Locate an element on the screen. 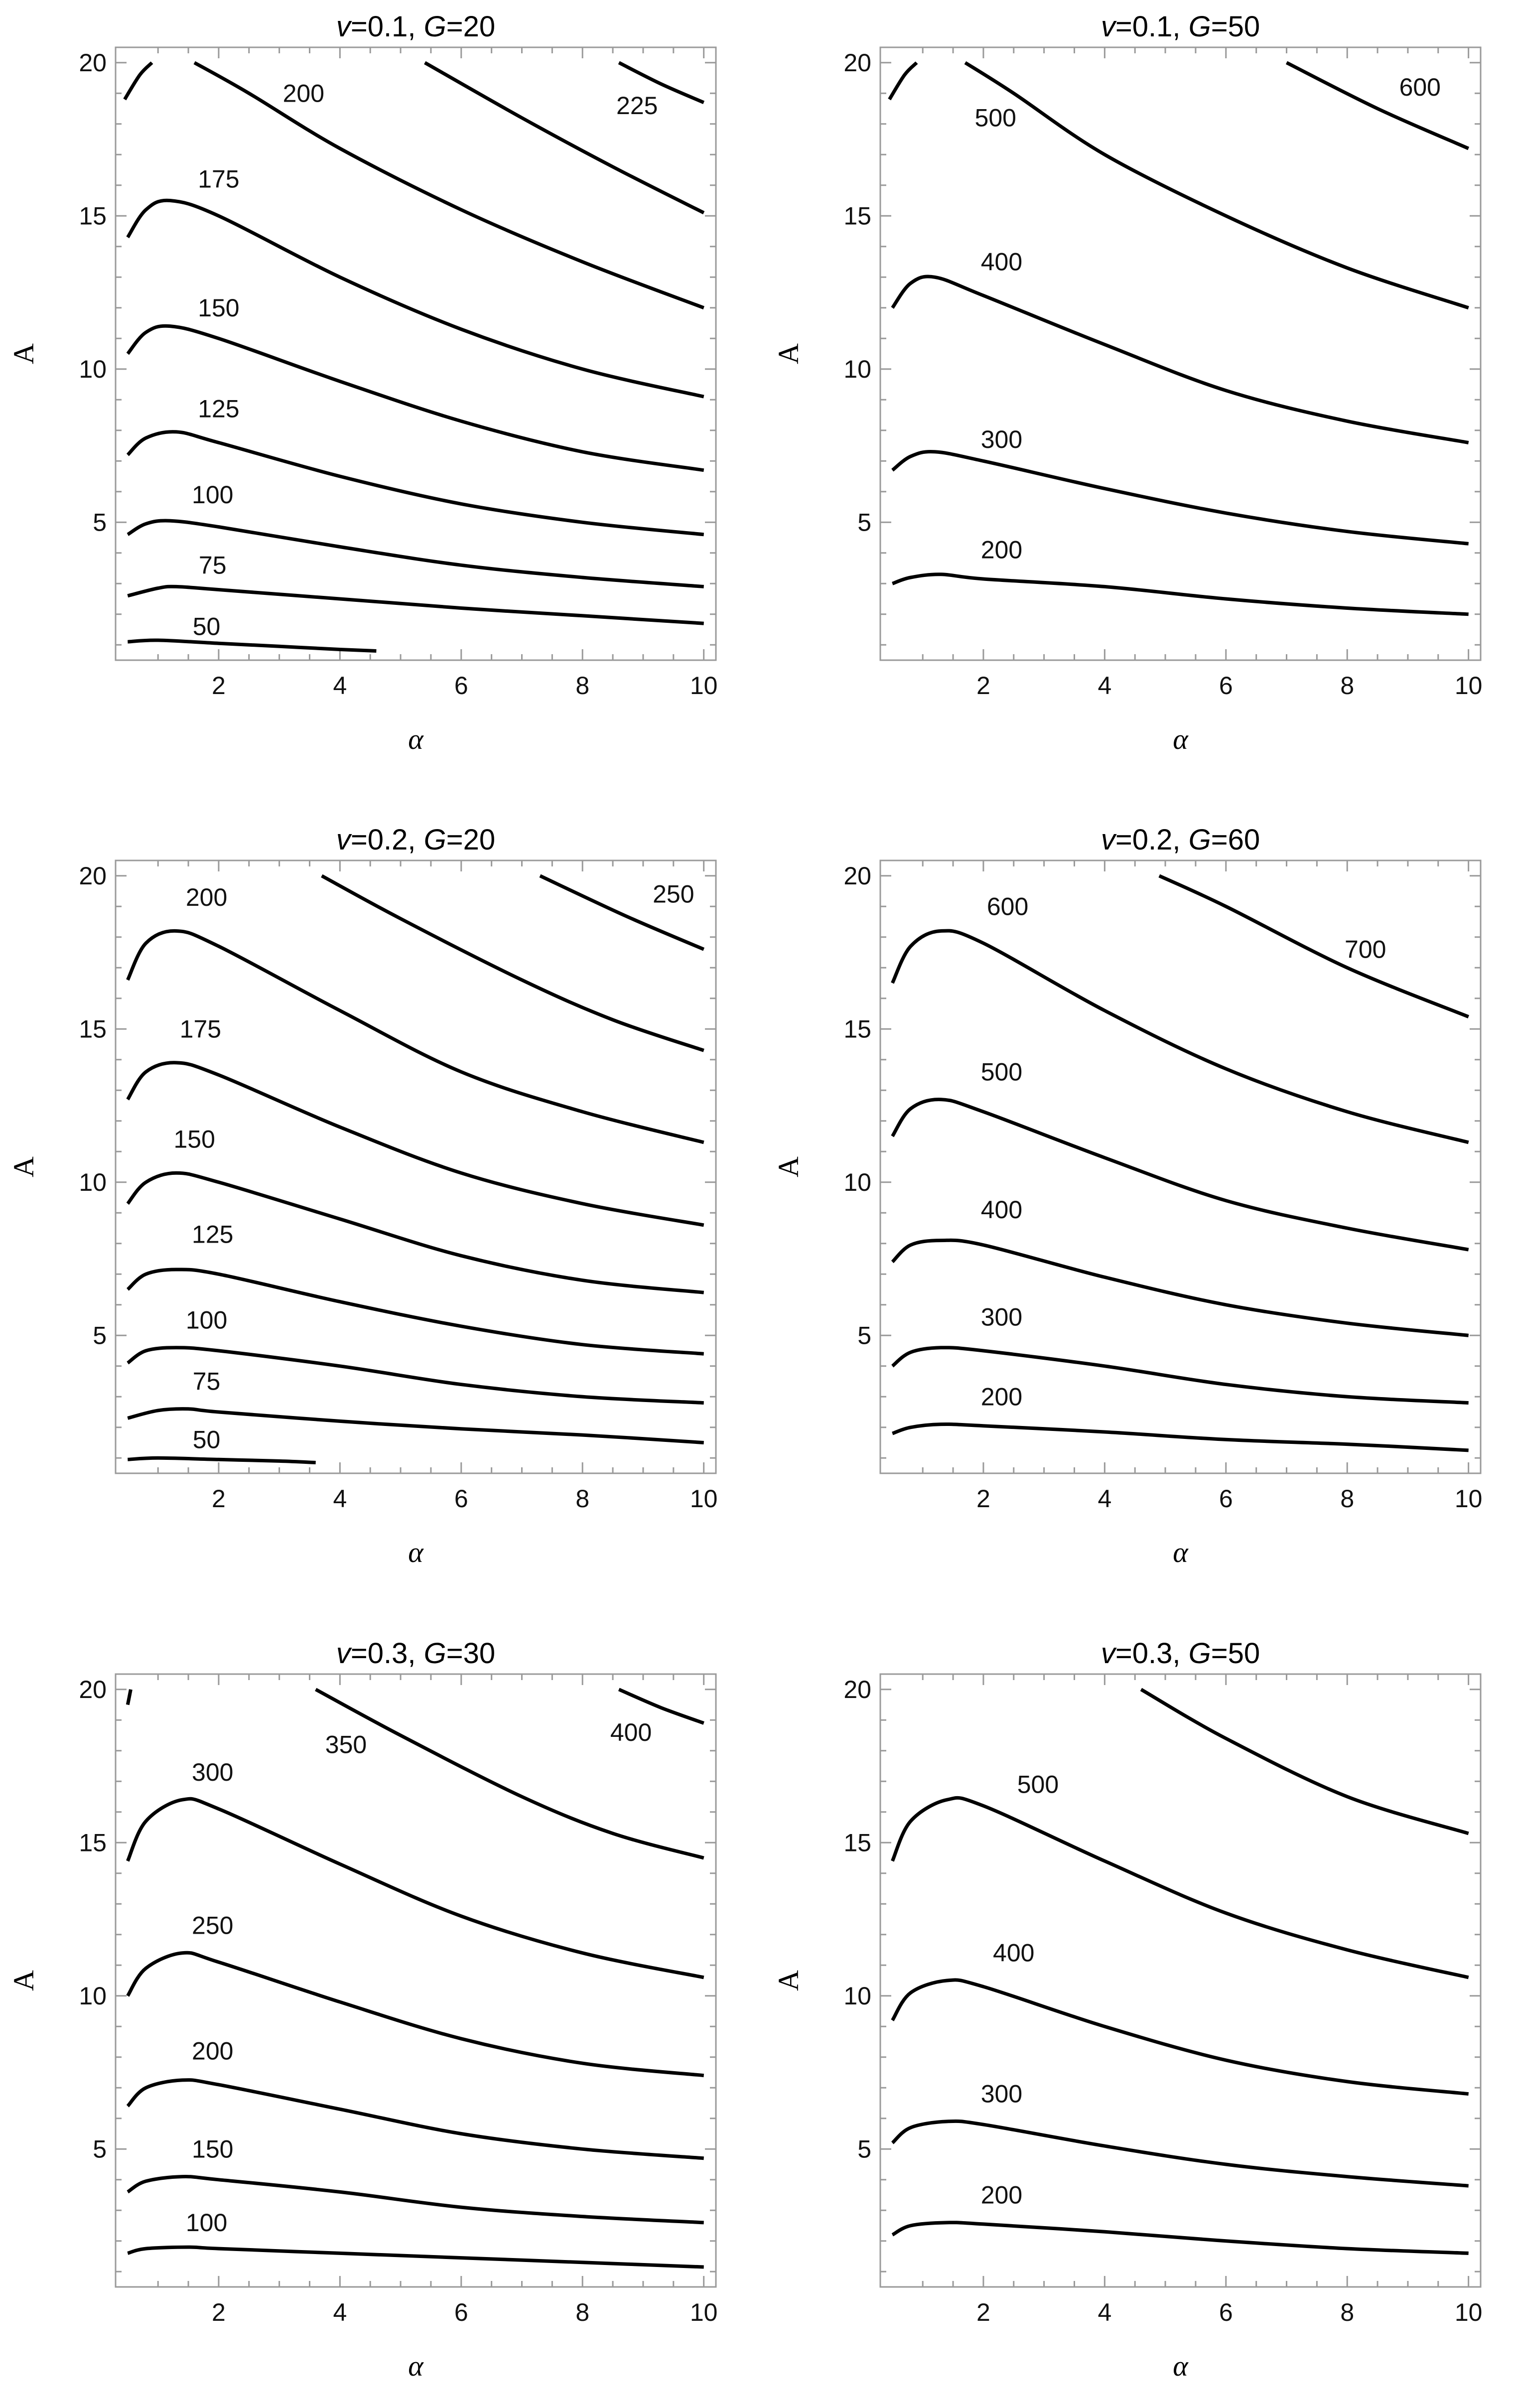 The width and height of the screenshot is (1513, 2408). chart-panel-6: v=0.3, G=50 2 4 6 8 10 5 10 15 20 α A 200 300 400 500 is located at coordinates (1127, 2010).